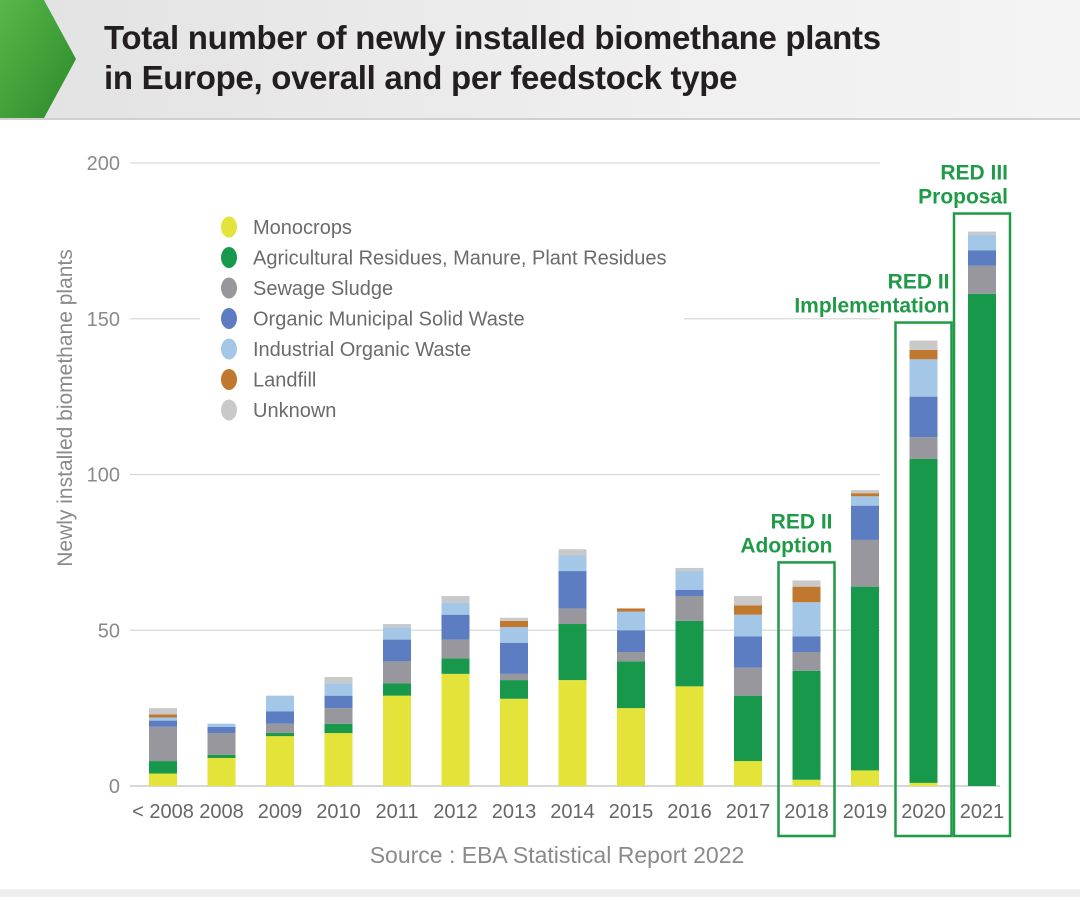 The width and height of the screenshot is (1080, 902). Describe the element at coordinates (103, 320) in the screenshot. I see `y-tick-label: 150` at that location.